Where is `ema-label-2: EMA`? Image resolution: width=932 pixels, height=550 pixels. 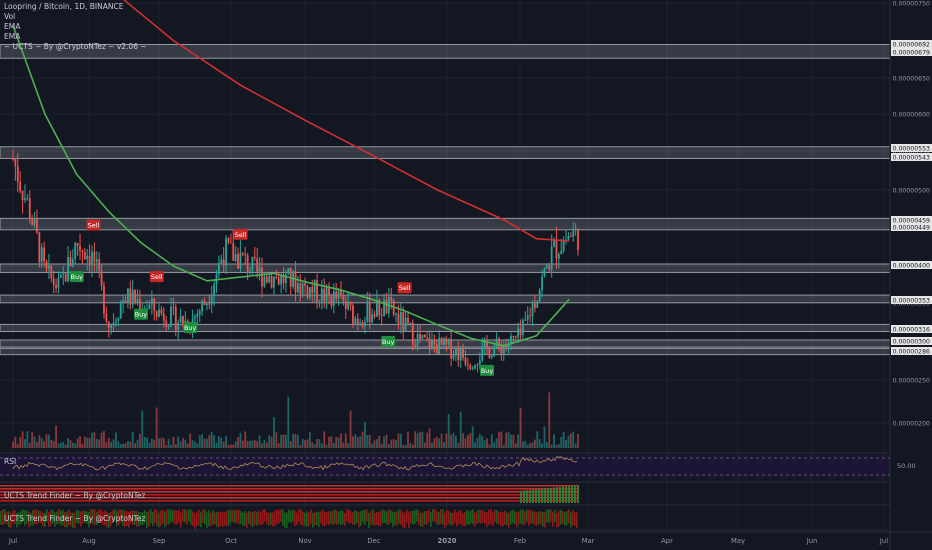
ema-label-2: EMA is located at coordinates (12, 36).